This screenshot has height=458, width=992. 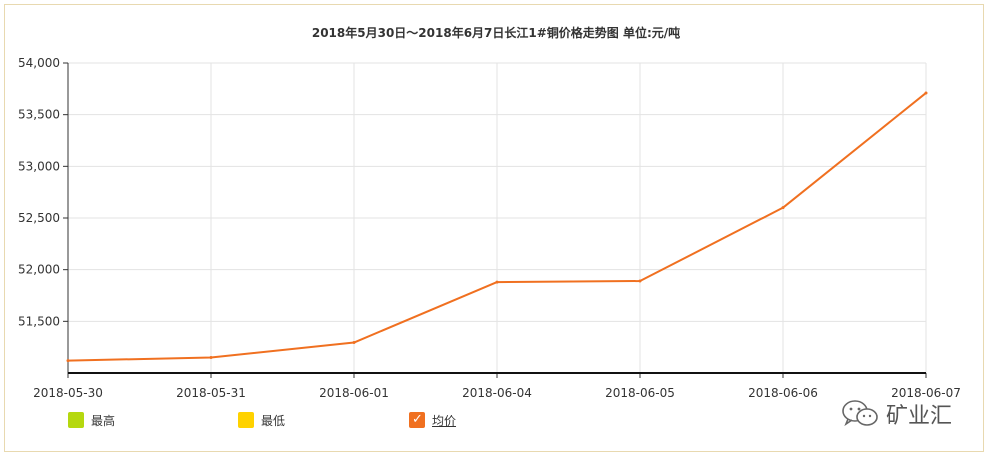 I want to click on legend-swatch-low, so click(x=246, y=420).